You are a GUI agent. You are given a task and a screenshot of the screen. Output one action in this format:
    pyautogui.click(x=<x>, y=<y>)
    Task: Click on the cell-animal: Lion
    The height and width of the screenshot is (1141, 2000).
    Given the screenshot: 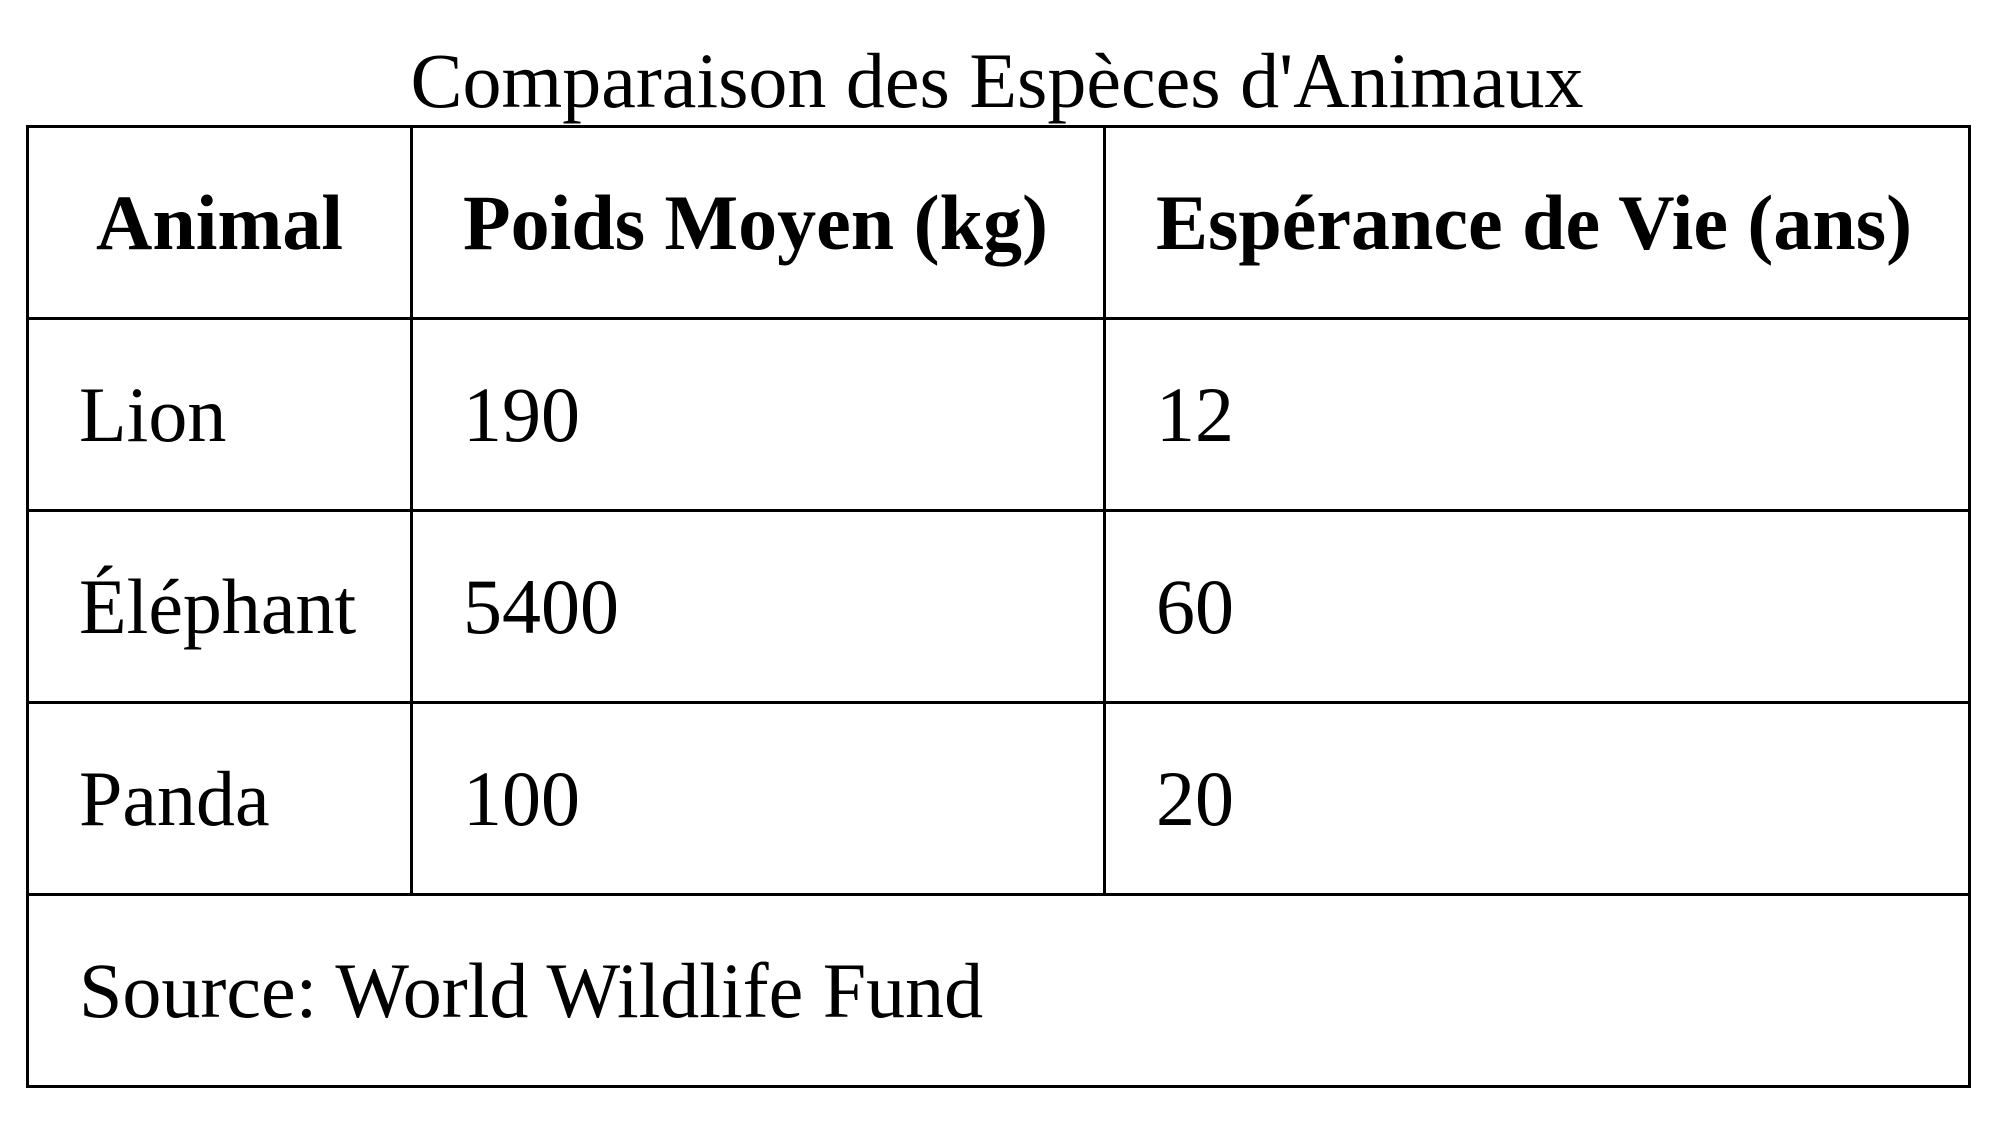 What is the action you would take?
    pyautogui.click(x=219, y=414)
    